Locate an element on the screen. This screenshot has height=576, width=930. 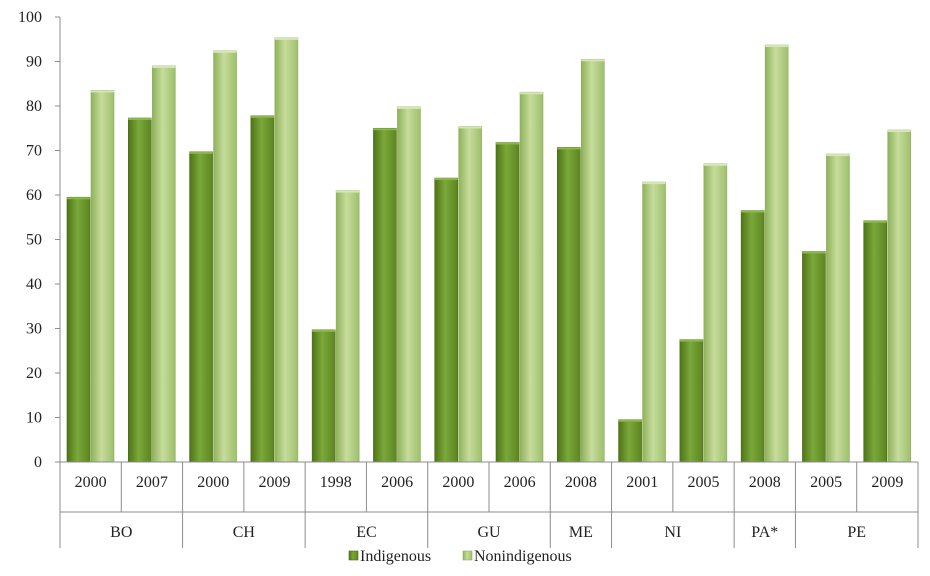
legend-label-indigenous: Indigenous is located at coordinates (395, 556).